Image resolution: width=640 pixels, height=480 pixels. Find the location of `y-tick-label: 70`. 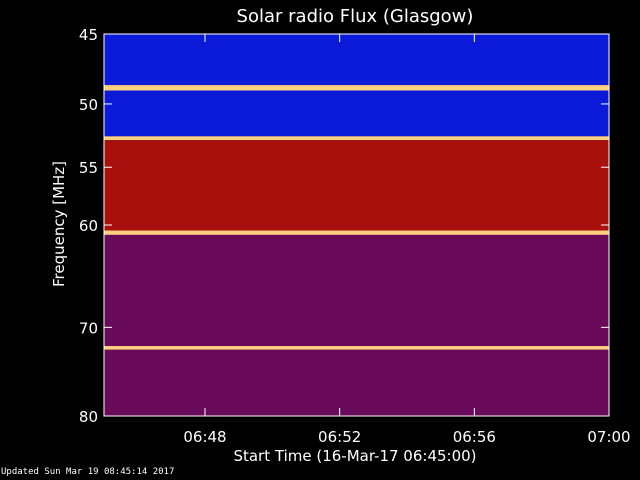

y-tick-label: 70 is located at coordinates (88, 328).